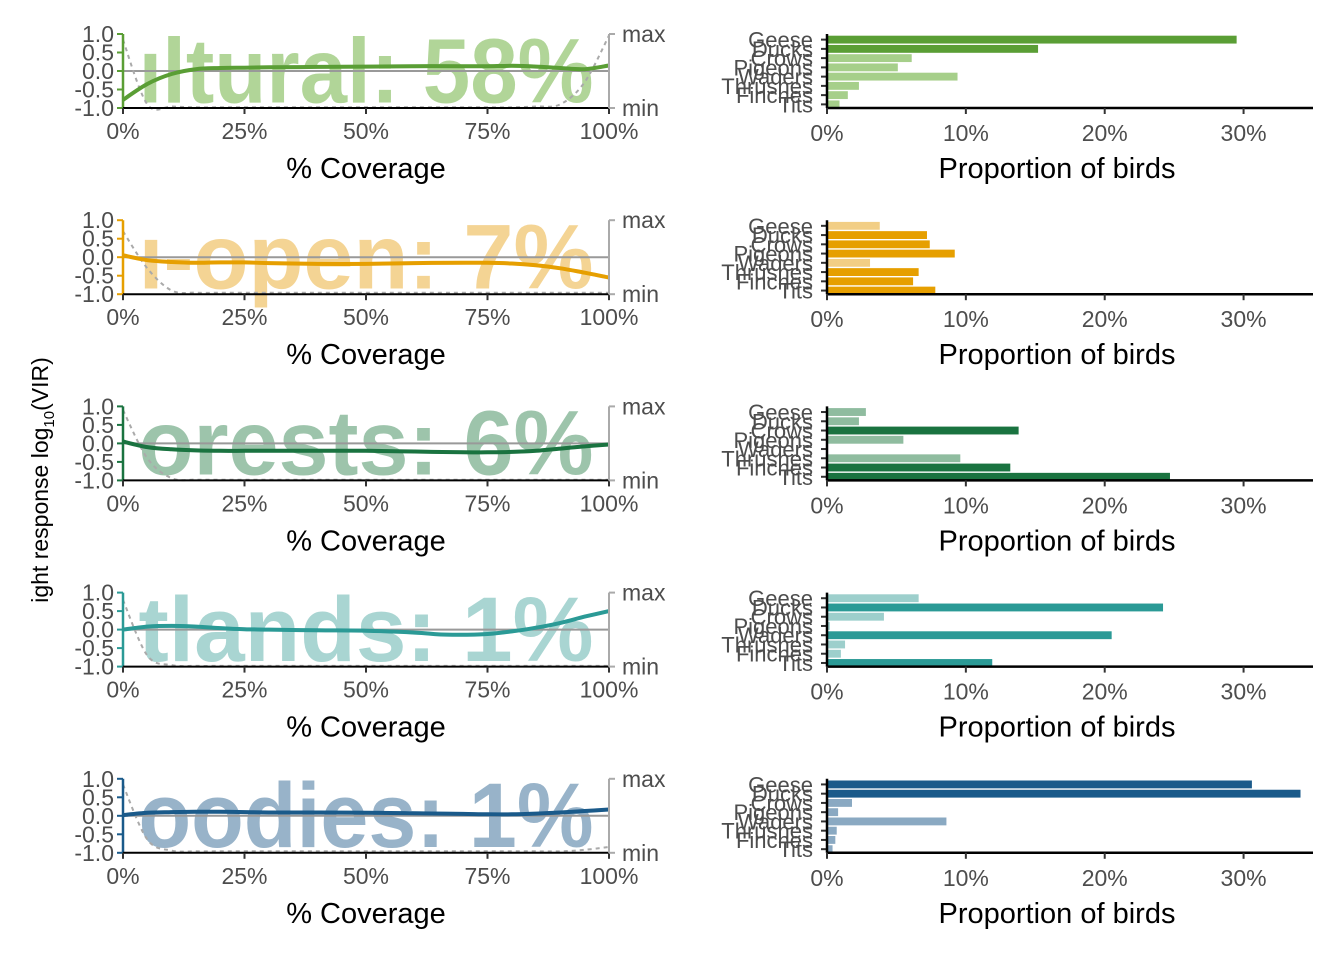 The height and width of the screenshot is (960, 1344). Describe the element at coordinates (94, 480) in the screenshot. I see `y-tick-label: -1.0` at that location.